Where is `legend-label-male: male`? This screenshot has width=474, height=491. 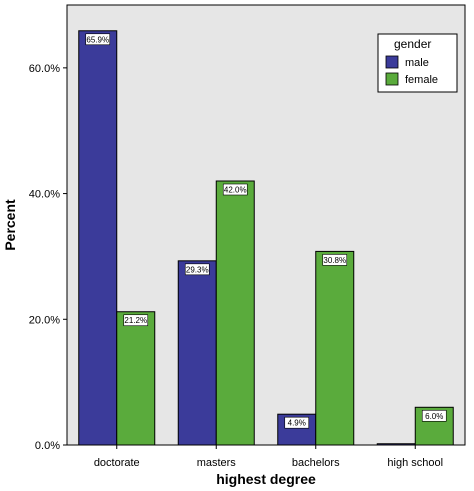 legend-label-male: male is located at coordinates (417, 63).